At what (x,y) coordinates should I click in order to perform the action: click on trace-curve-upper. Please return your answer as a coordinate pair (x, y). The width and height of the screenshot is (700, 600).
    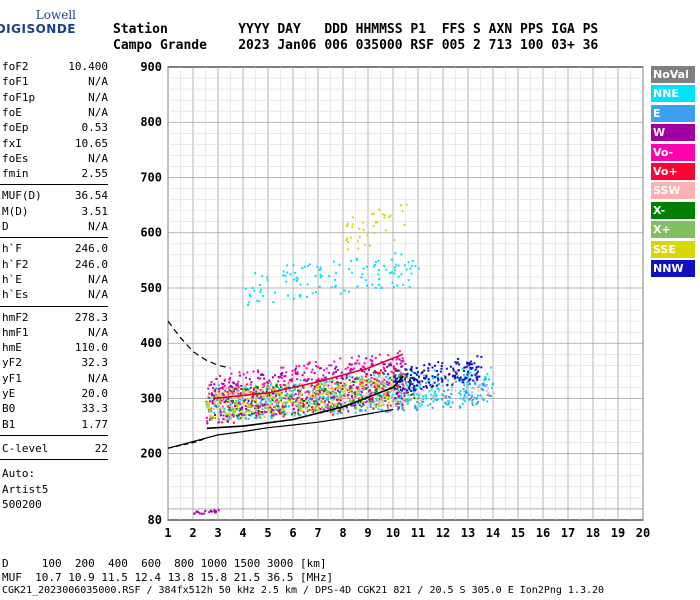
    Looking at the image, I should click on (305, 402).